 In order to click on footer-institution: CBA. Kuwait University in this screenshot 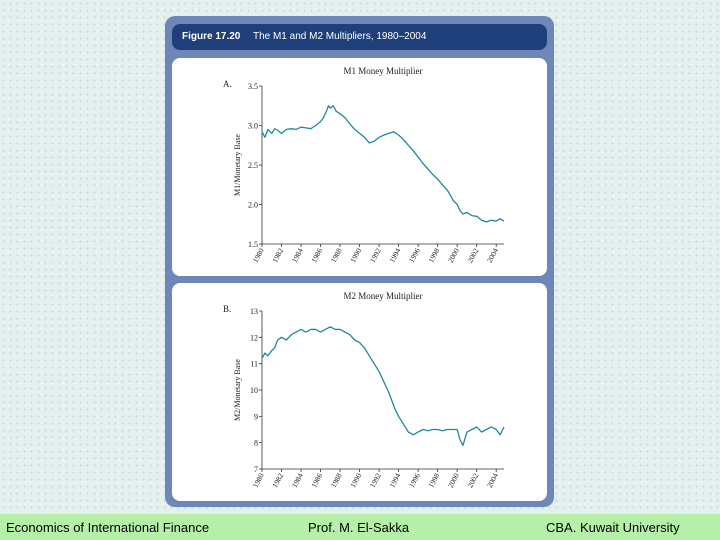, I will do `click(613, 527)`.